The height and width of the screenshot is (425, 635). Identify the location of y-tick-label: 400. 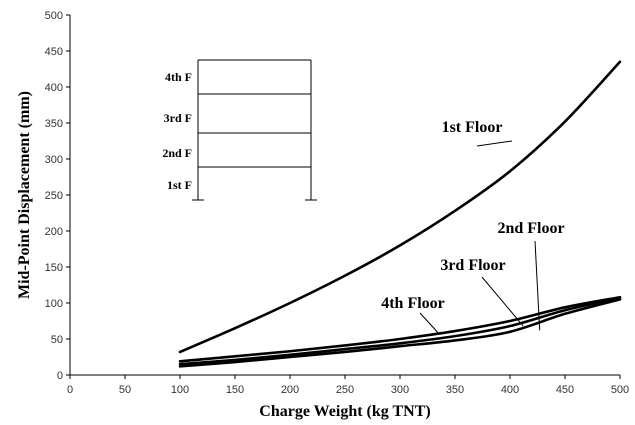
(54, 88).